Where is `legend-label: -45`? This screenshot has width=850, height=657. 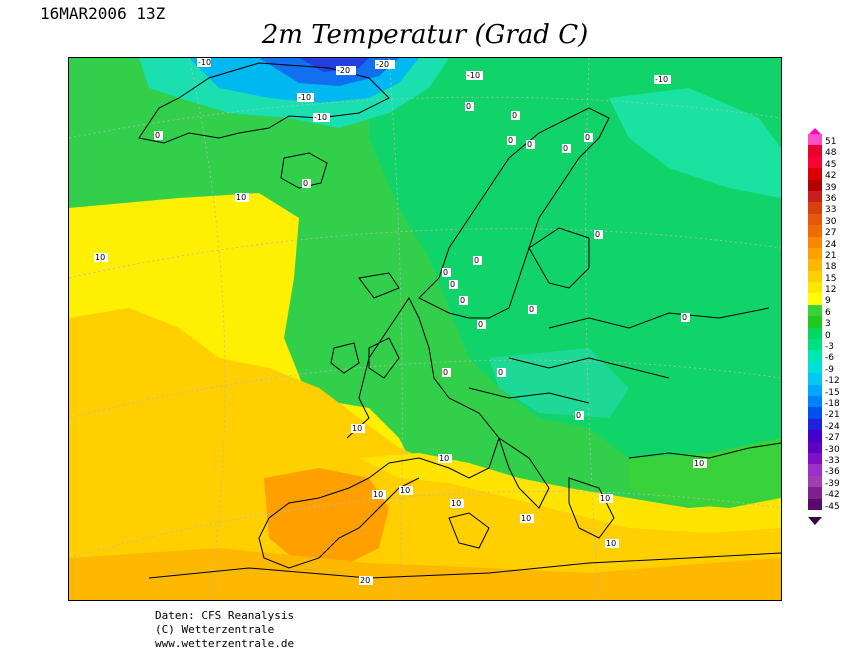 legend-label: -45 is located at coordinates (832, 506).